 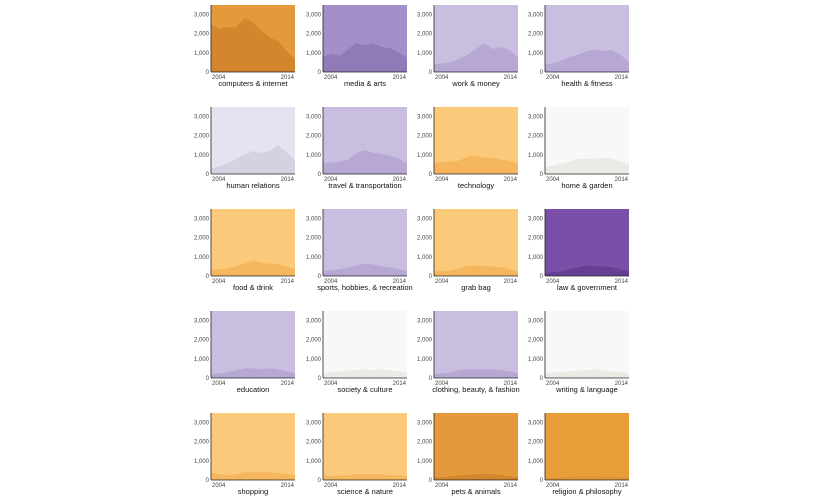 What do you see at coordinates (475, 389) in the screenshot?
I see `panel-title: clothing, beauty, & fashion` at bounding box center [475, 389].